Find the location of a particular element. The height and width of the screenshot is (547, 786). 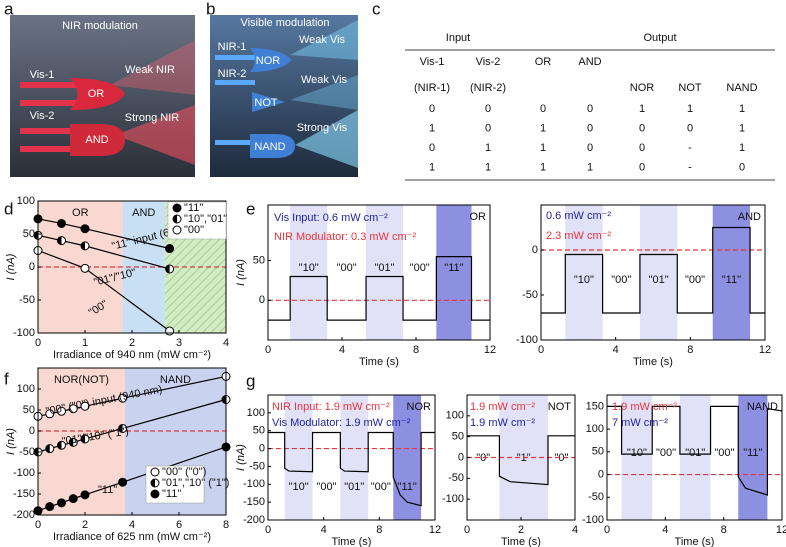

and-gate is located at coordinates (97, 140).